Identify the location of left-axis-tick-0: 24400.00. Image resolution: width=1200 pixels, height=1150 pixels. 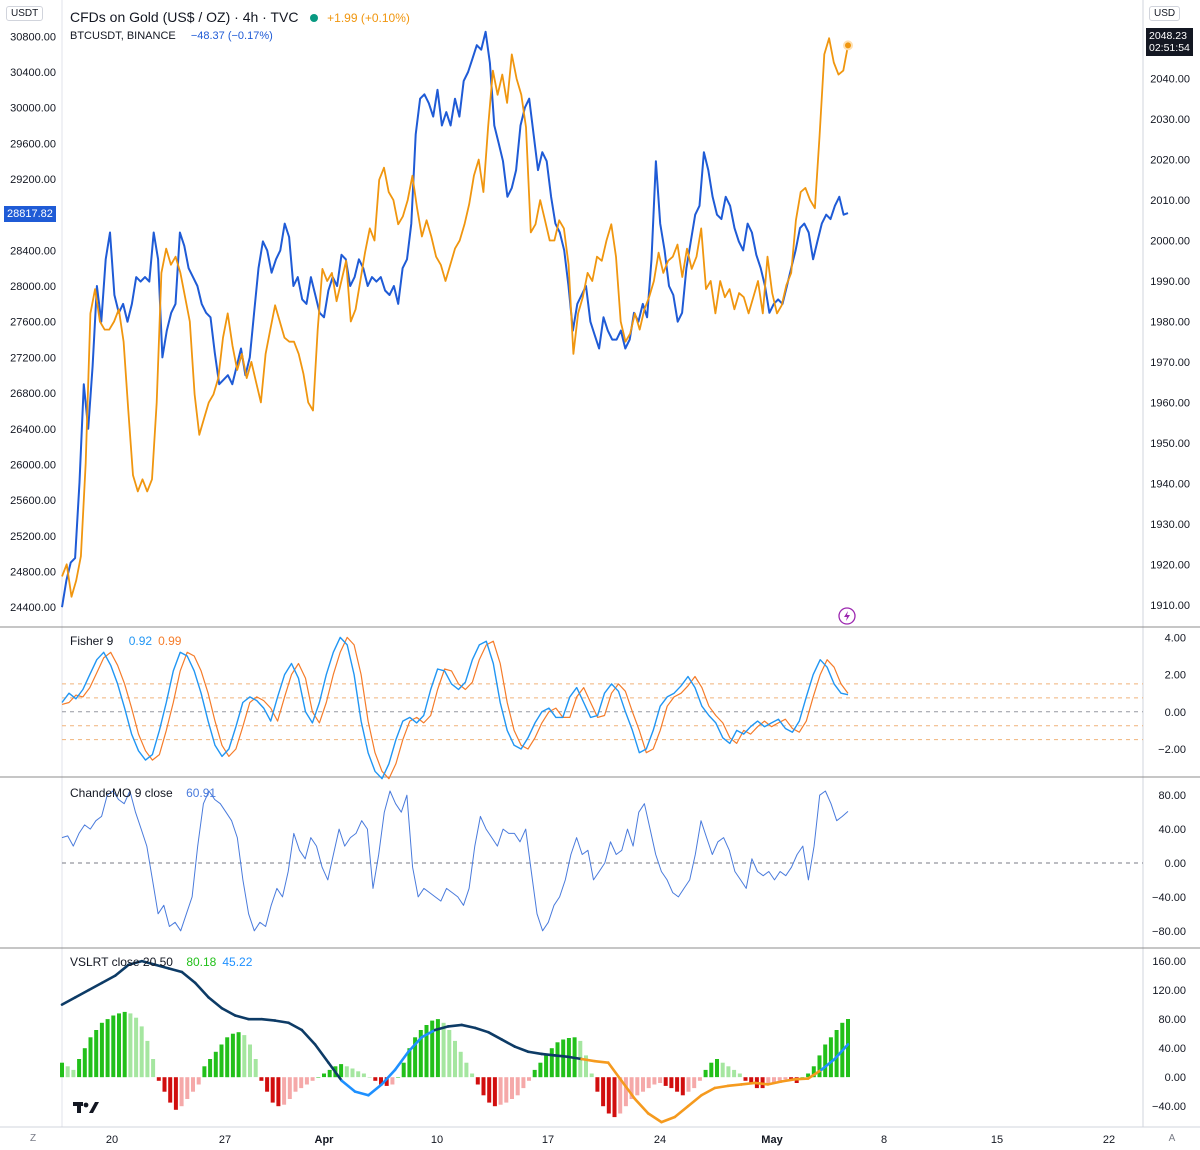
(33, 608).